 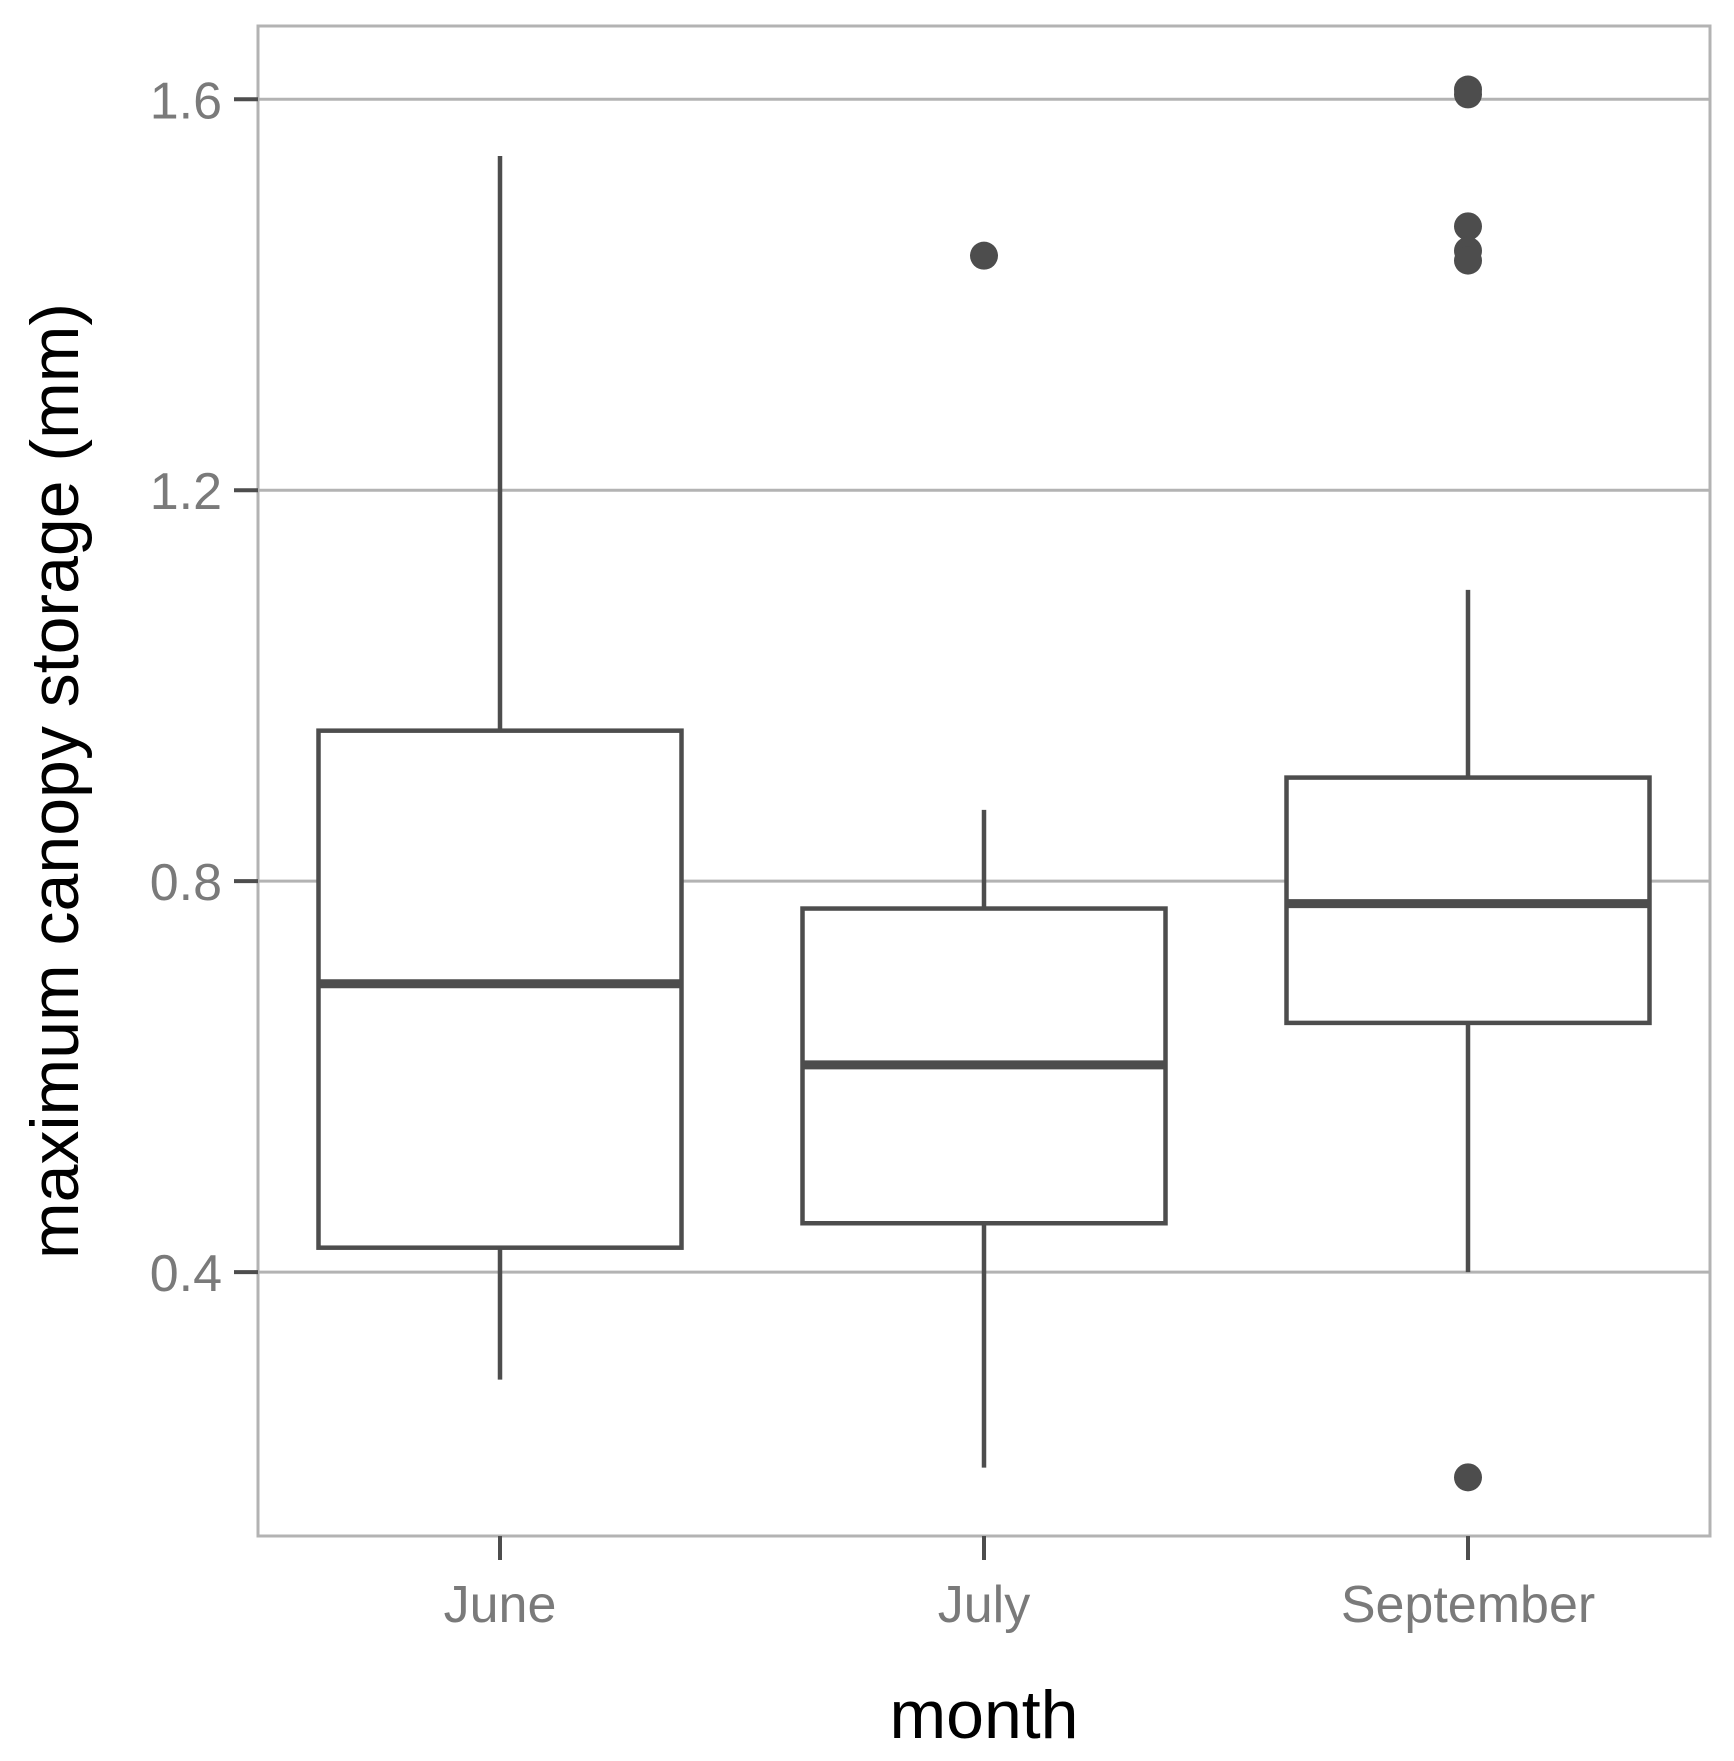 What do you see at coordinates (186, 492) in the screenshot?
I see `y-tick-label: 1.2` at bounding box center [186, 492].